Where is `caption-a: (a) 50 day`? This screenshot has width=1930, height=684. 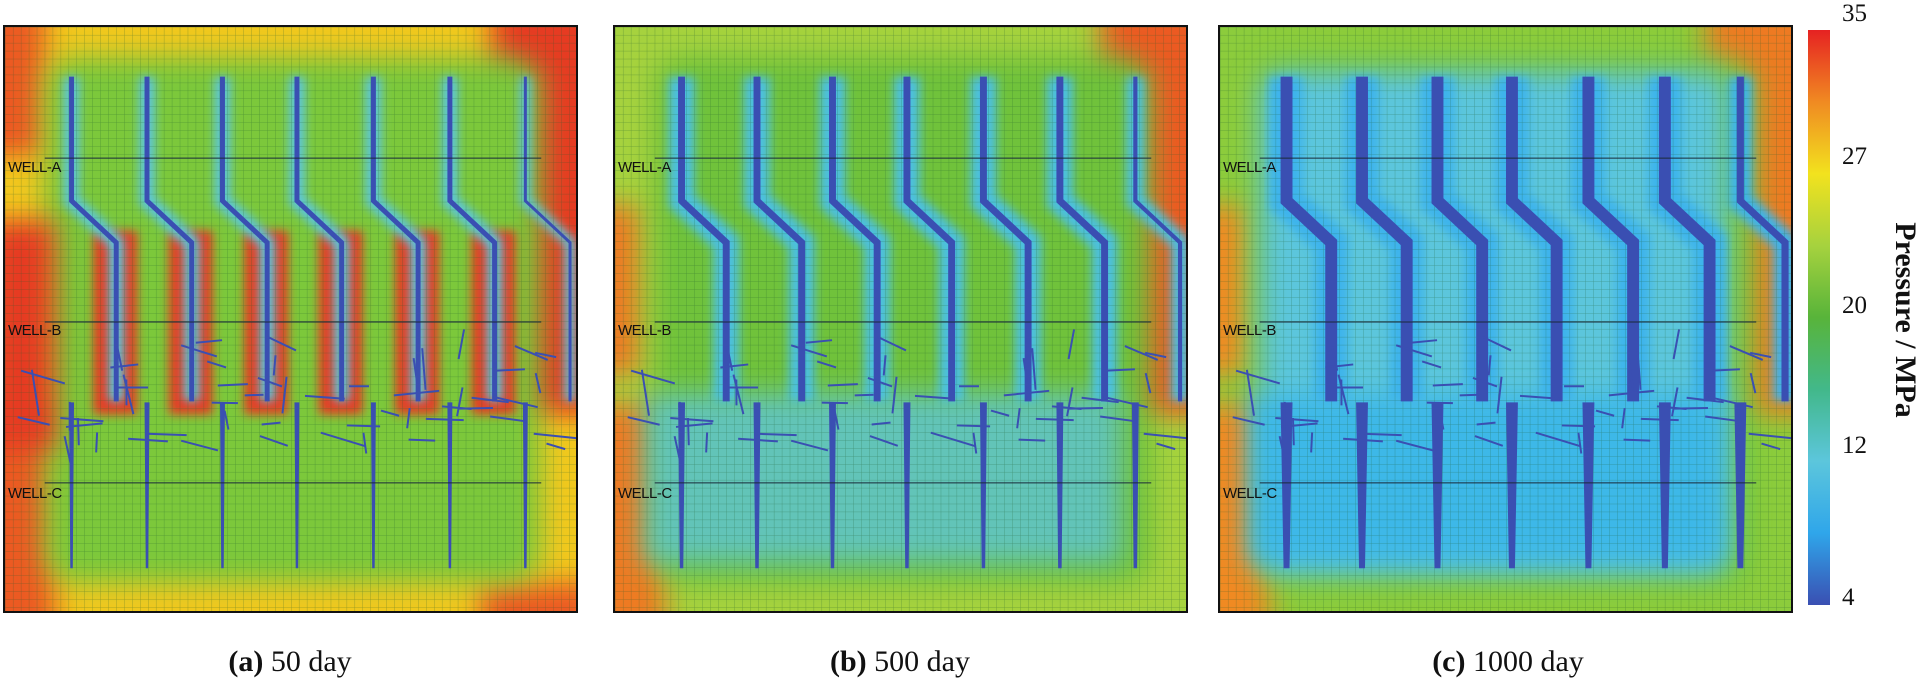
caption-a: (a) 50 day is located at coordinates (289, 662).